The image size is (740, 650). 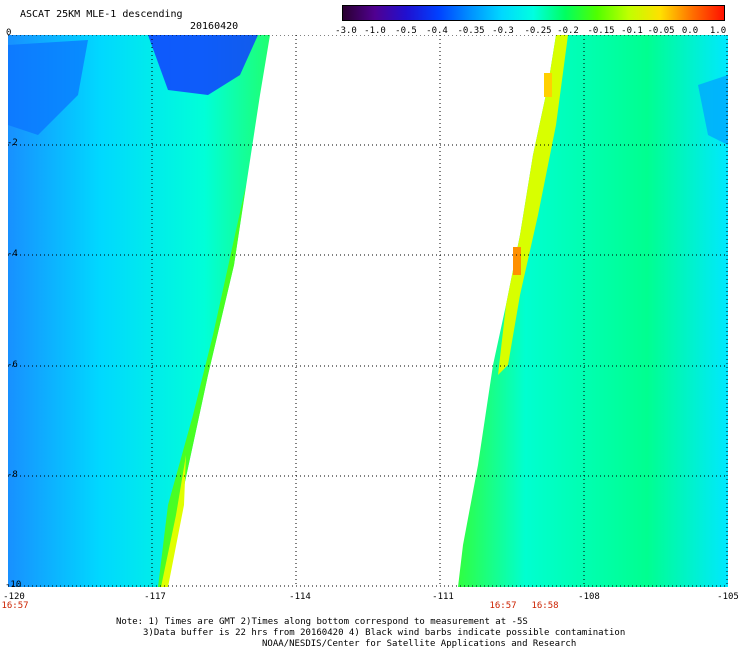 I want to click on map-date: 20160420, so click(x=214, y=26).